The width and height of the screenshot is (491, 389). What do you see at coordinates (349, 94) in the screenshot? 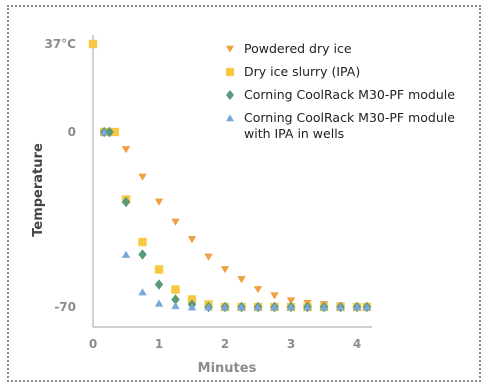
I see `legend-label-3: Corning CoolRack M30-PF module` at bounding box center [349, 94].